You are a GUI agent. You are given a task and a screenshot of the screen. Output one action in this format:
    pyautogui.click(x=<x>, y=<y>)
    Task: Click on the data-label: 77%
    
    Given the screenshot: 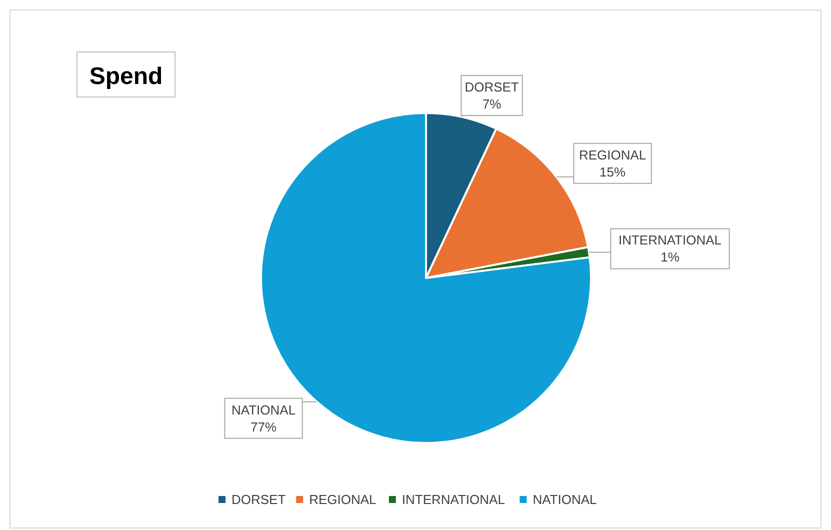 What is the action you would take?
    pyautogui.click(x=263, y=426)
    